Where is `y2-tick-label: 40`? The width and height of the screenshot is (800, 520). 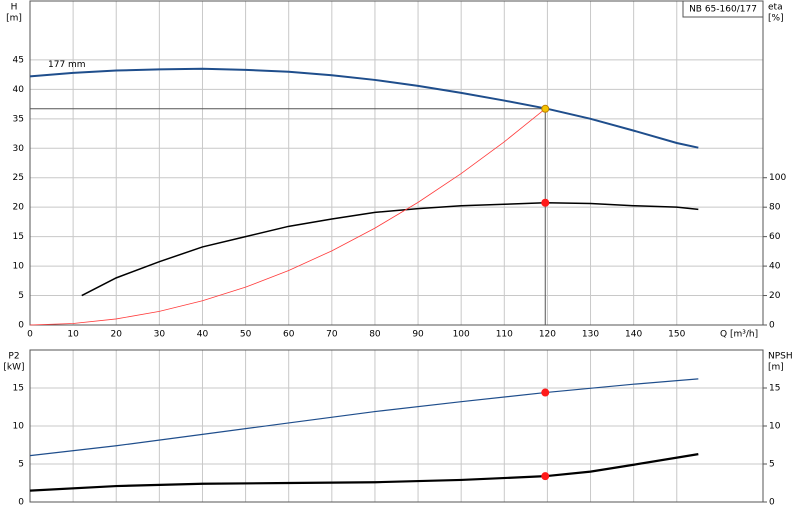
y2-tick-label: 40 is located at coordinates (775, 267).